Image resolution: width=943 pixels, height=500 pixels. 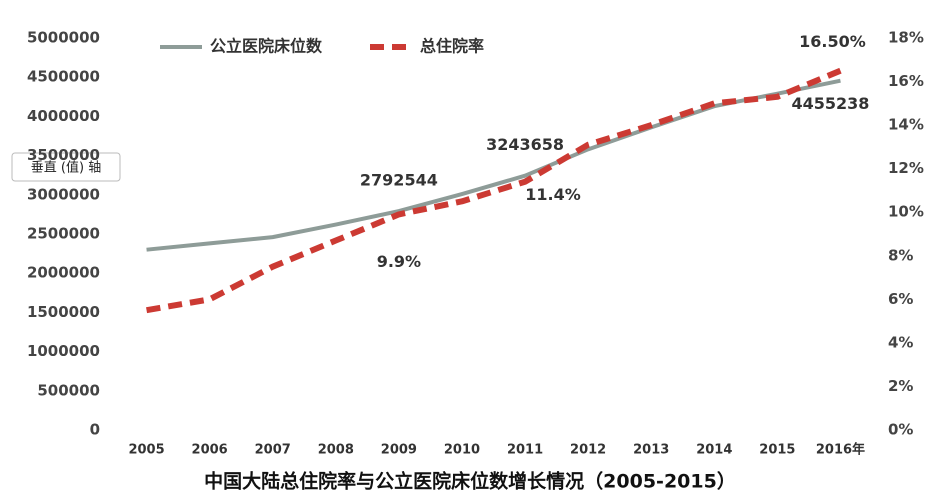 What do you see at coordinates (95, 430) in the screenshot?
I see `y-tick-label: 0` at bounding box center [95, 430].